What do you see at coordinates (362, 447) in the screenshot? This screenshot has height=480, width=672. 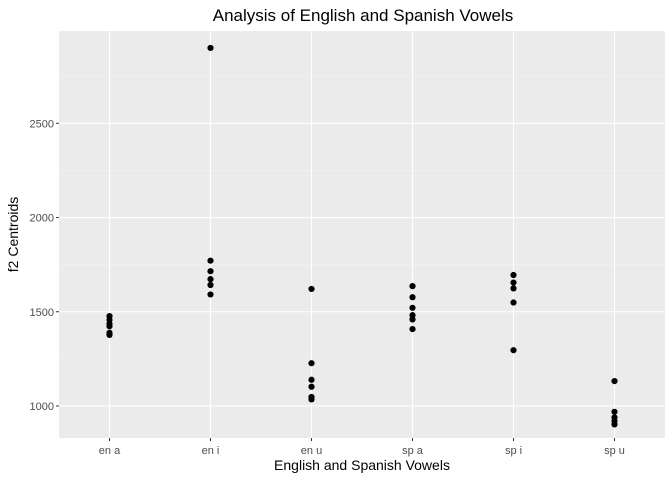 I see `x-axis: en a en i en u sp a sp i sp u` at bounding box center [362, 447].